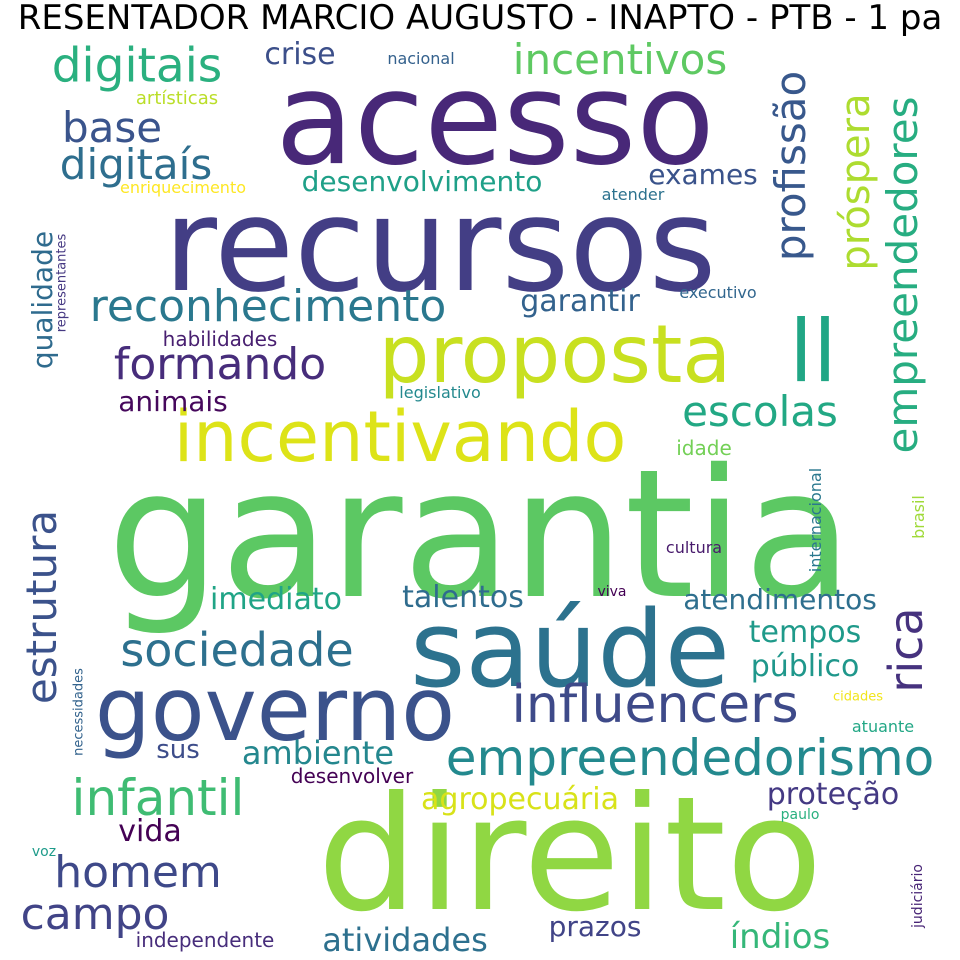 The height and width of the screenshot is (960, 960). Describe the element at coordinates (790, 166) in the screenshot. I see `word-profissao: profissão` at that location.